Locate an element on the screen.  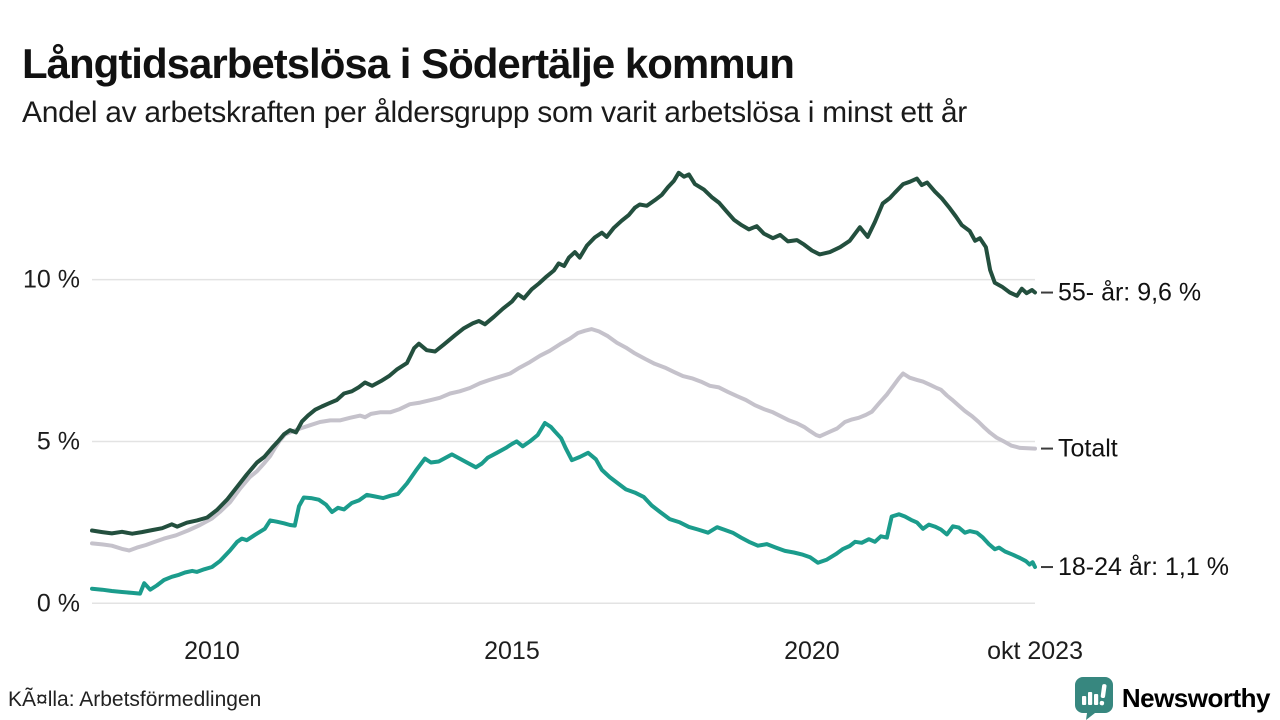
exclamation-glyph is located at coordinates (1103, 695).